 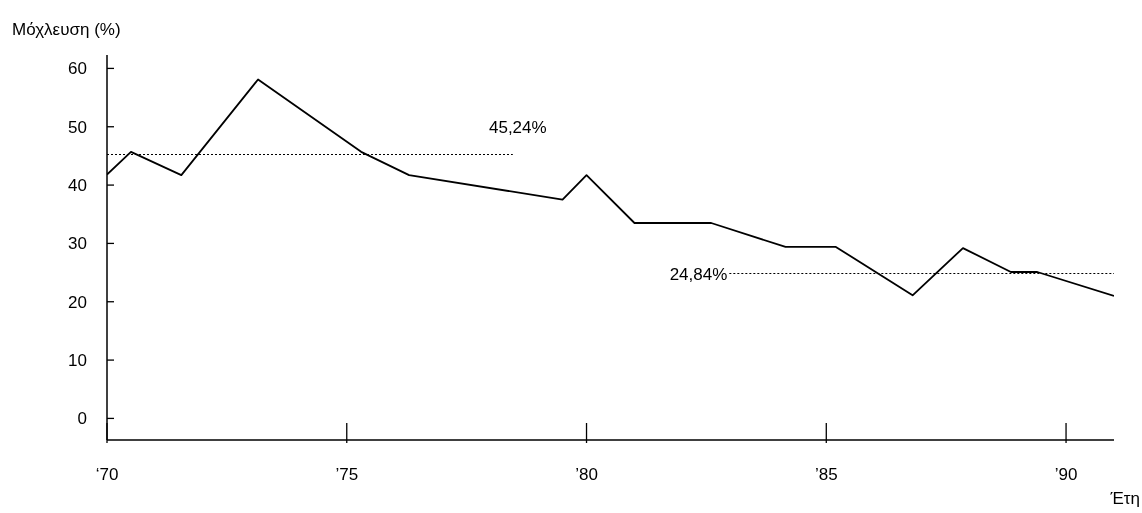 What do you see at coordinates (517, 127) in the screenshot?
I see `ref-line-label: 45,24%` at bounding box center [517, 127].